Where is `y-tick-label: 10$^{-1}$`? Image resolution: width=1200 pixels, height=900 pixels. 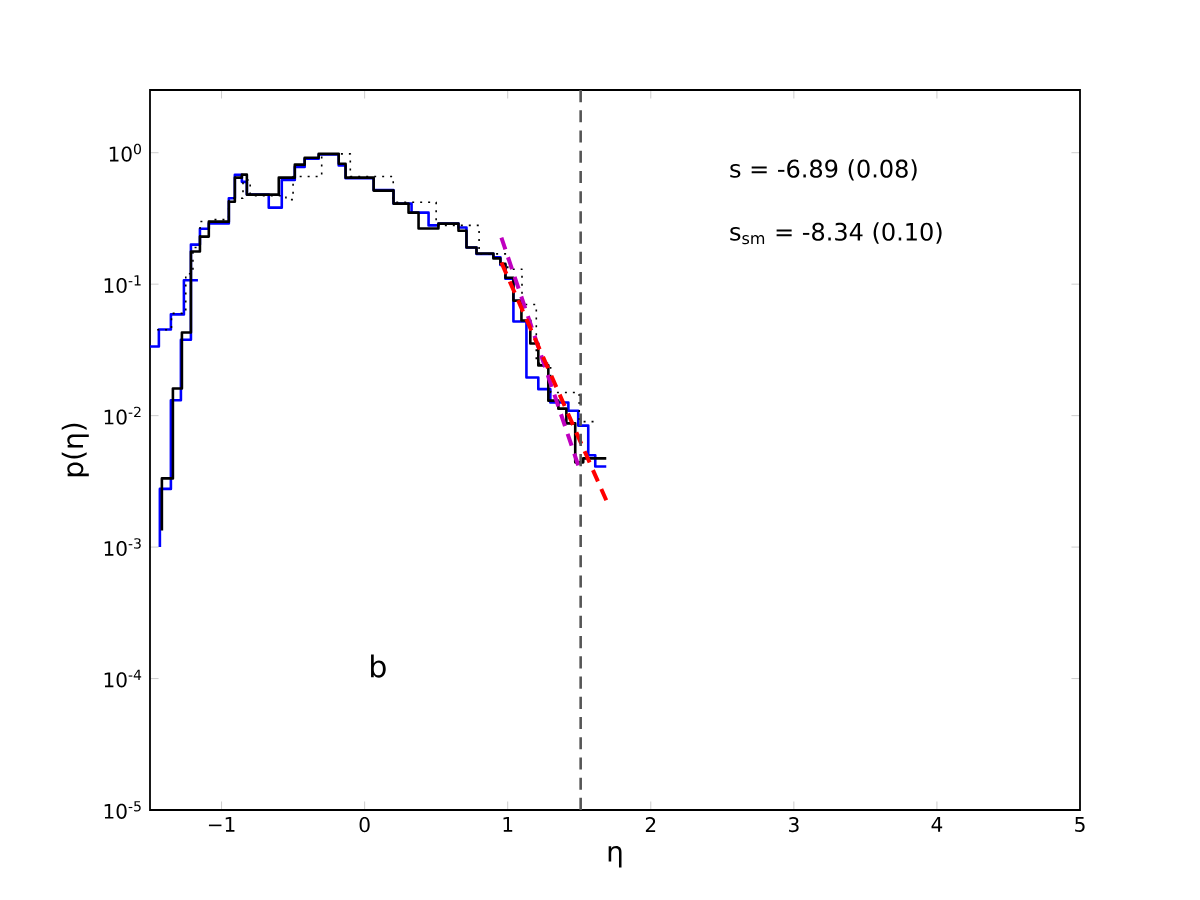
y-tick-label: 10$^{-1}$ is located at coordinates (122, 284).